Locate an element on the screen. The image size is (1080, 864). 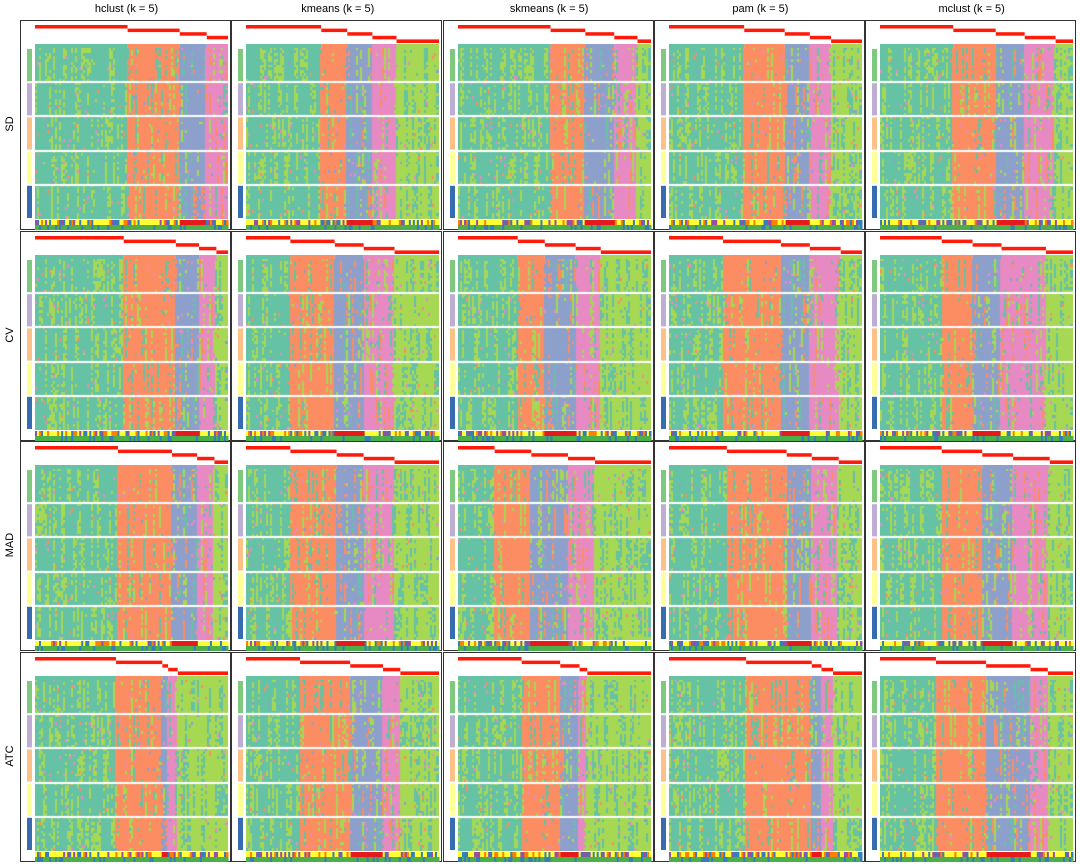
bottom-annotation is located at coordinates (977, 435).